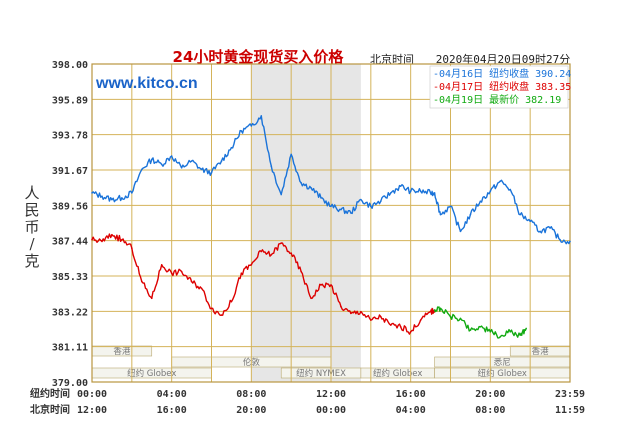  I want to click on x-tick-label-beijing: 04:00, so click(411, 410).